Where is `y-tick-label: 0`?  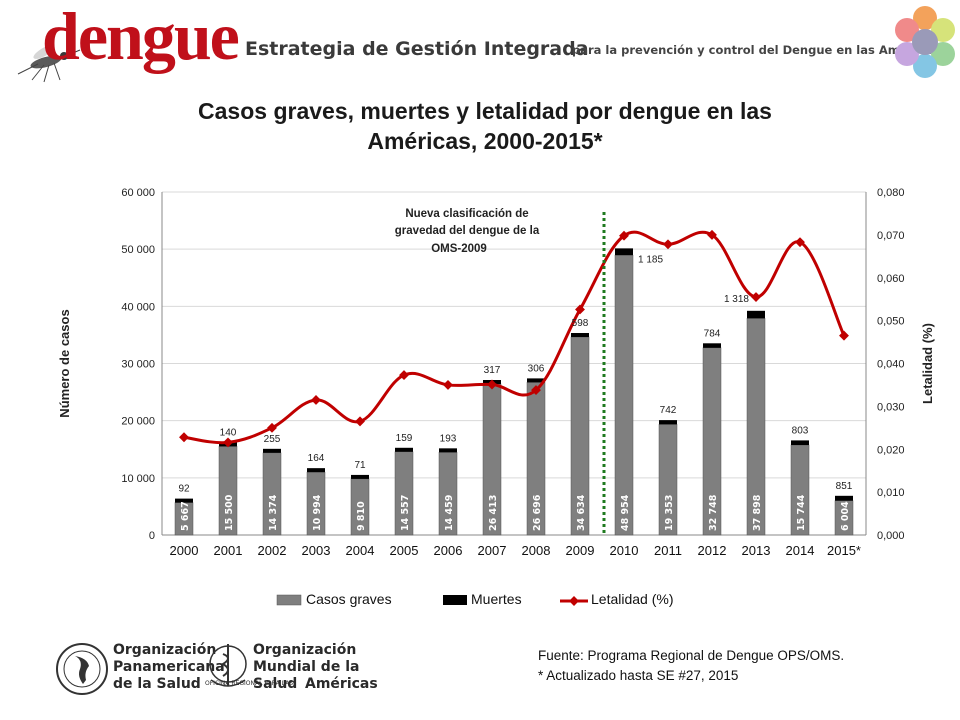
y-tick-label: 0 is located at coordinates (152, 536).